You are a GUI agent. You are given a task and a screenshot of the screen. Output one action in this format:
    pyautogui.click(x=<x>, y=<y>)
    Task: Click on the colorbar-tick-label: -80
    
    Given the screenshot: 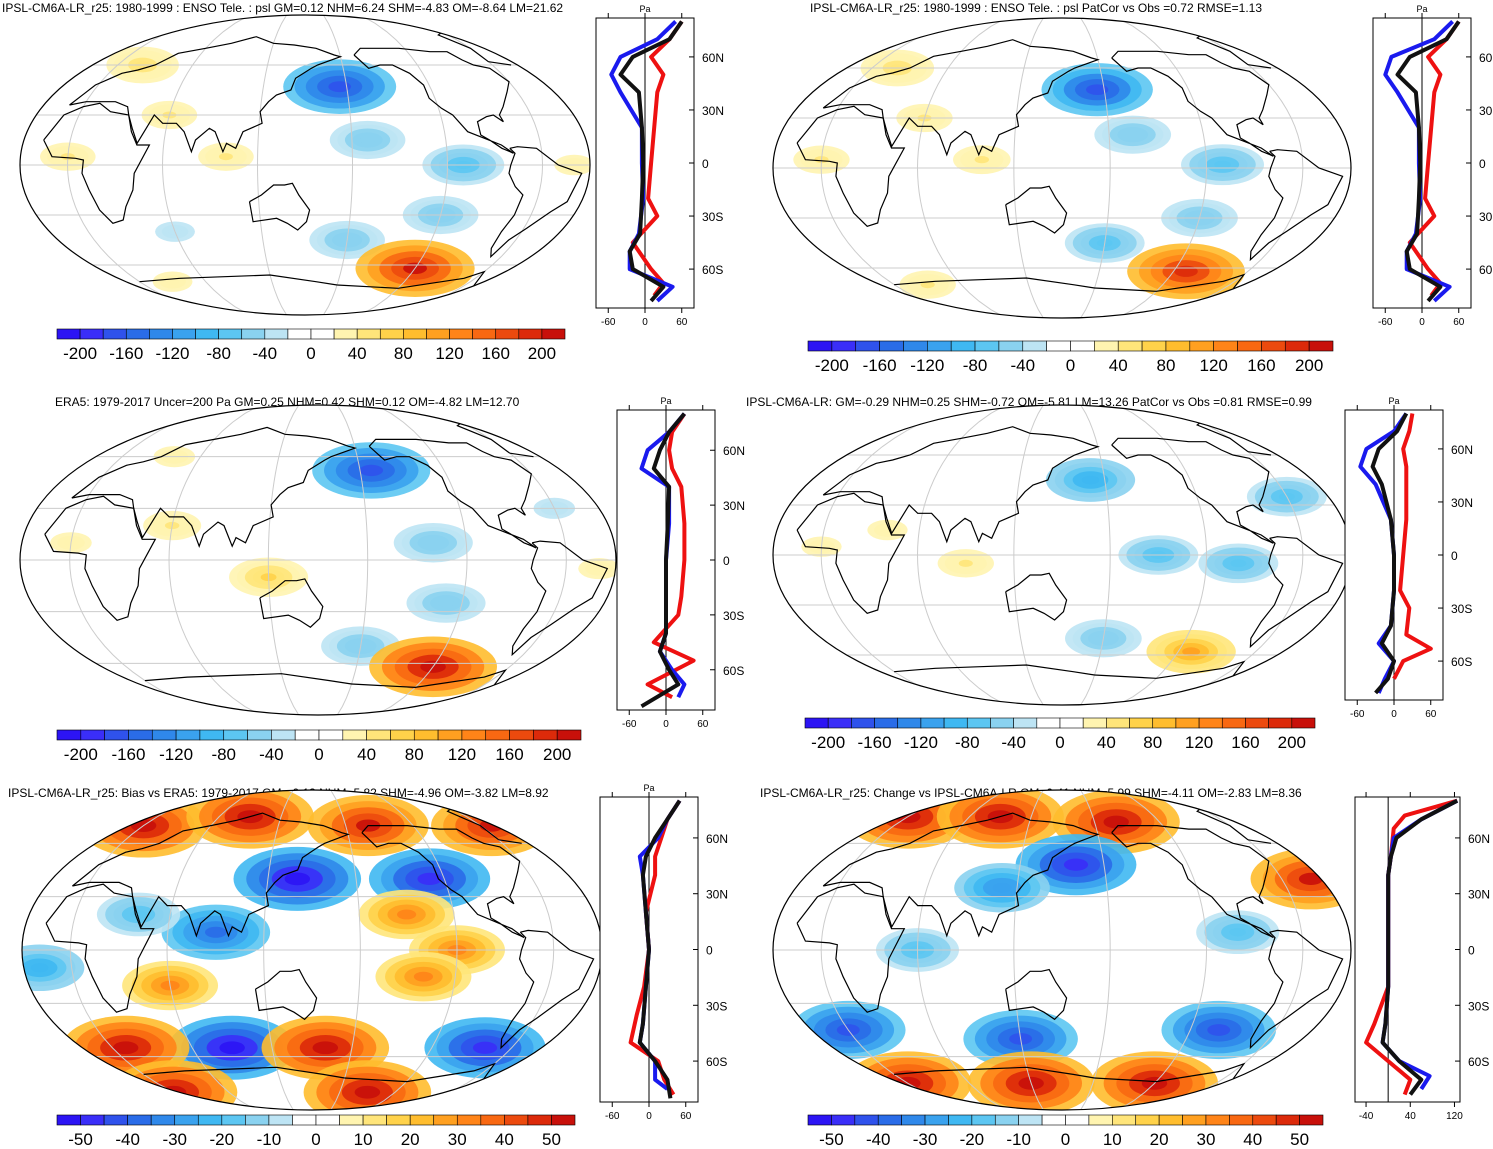 What is the action you would take?
    pyautogui.click(x=223, y=754)
    